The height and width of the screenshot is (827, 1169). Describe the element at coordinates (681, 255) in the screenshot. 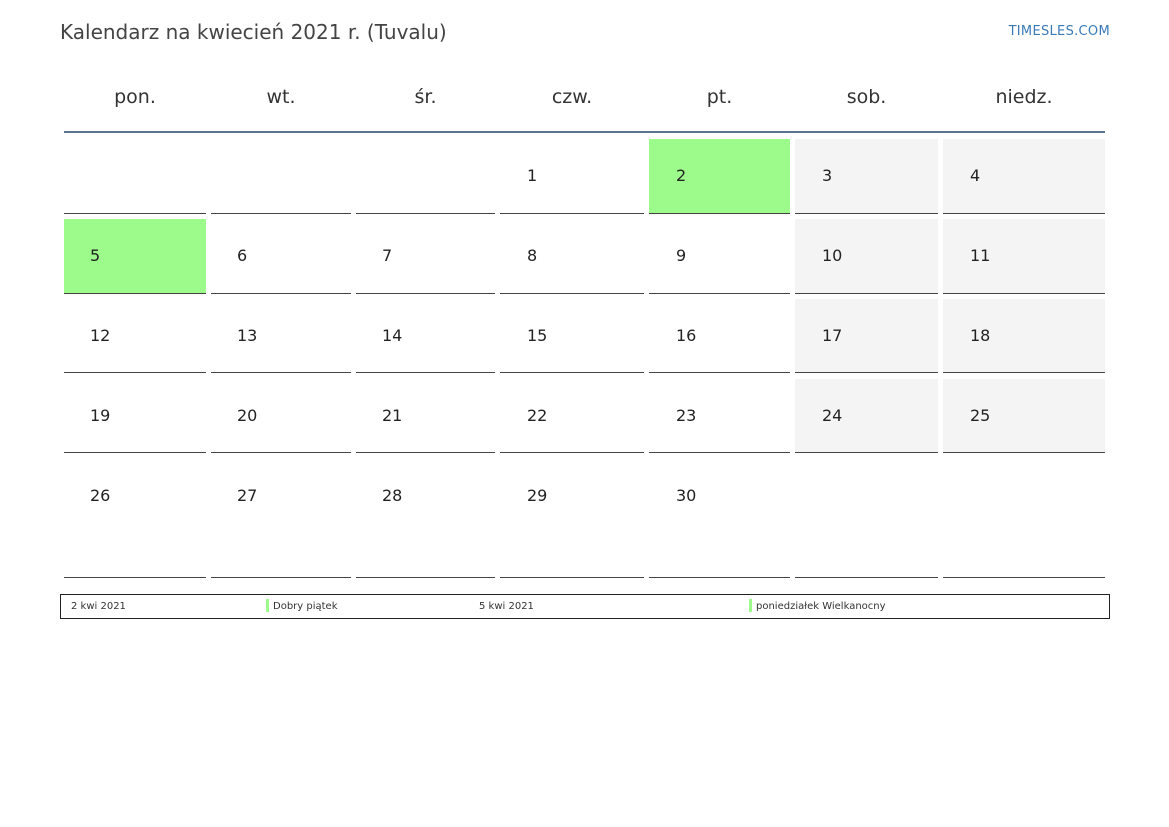

I see `day-number: 9` at that location.